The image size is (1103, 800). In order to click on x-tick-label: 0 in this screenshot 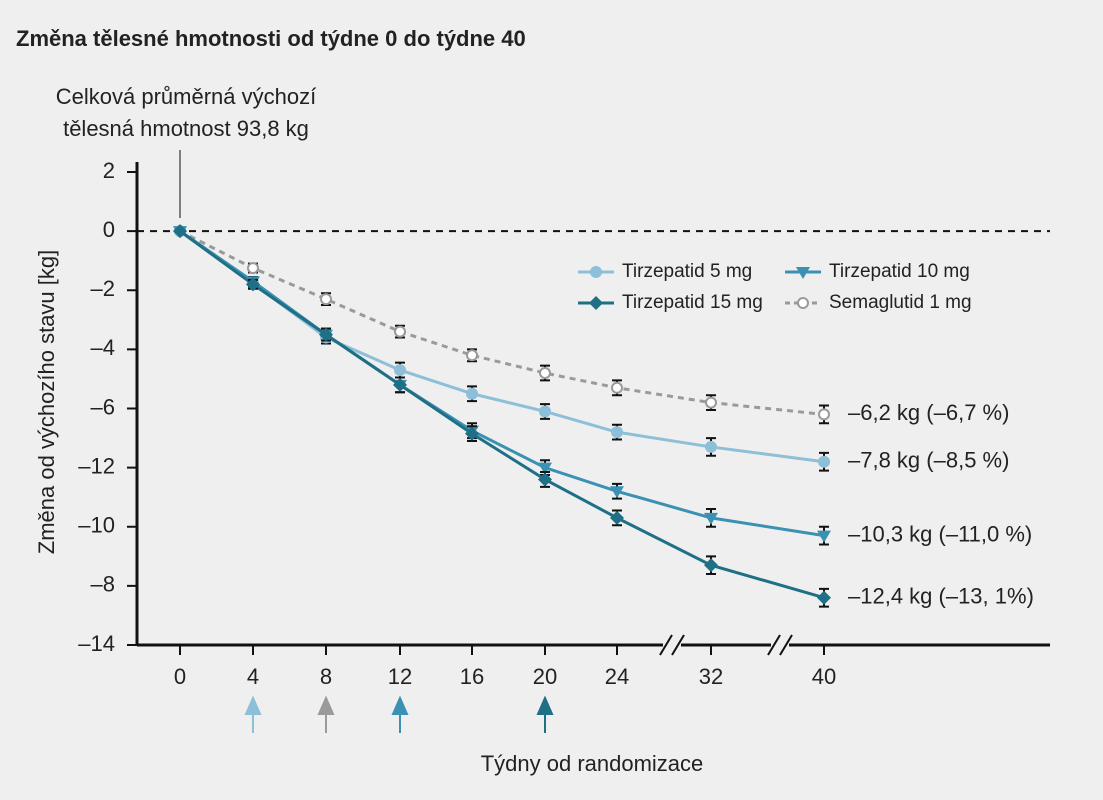, I will do `click(180, 676)`.